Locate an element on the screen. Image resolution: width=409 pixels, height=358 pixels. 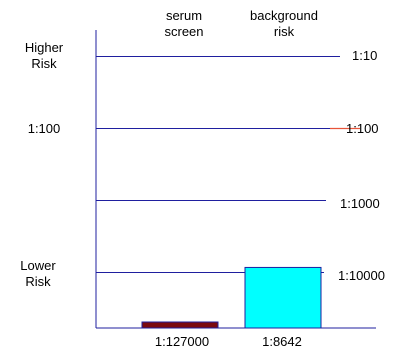
line-label-1-1000: 1:1000 is located at coordinates (360, 203).